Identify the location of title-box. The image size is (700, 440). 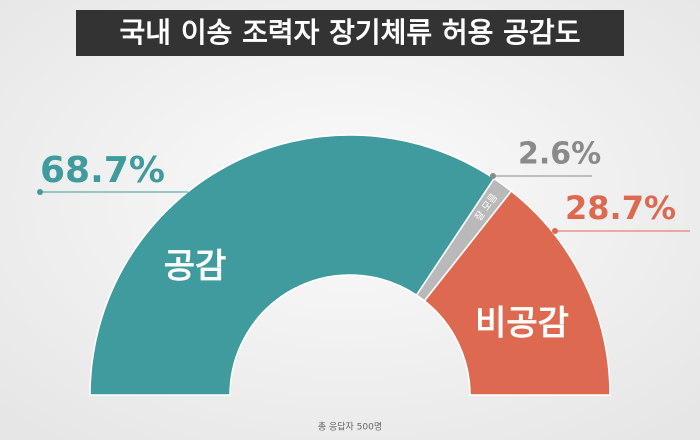
(350, 33).